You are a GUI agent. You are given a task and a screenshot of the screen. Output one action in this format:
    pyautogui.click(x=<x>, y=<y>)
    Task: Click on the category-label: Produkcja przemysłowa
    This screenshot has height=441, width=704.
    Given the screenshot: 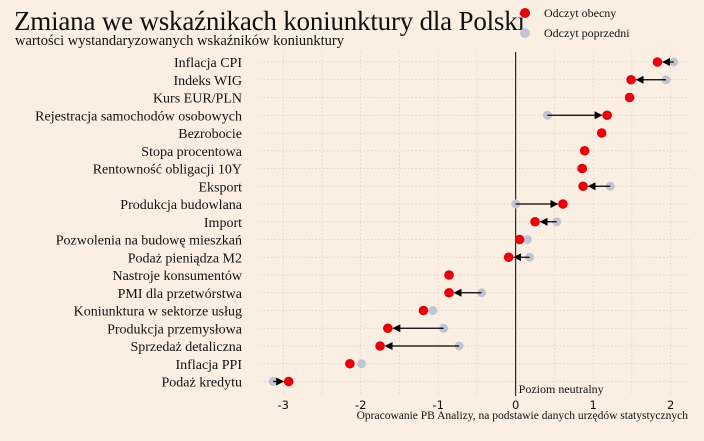 What is the action you would take?
    pyautogui.click(x=175, y=329)
    